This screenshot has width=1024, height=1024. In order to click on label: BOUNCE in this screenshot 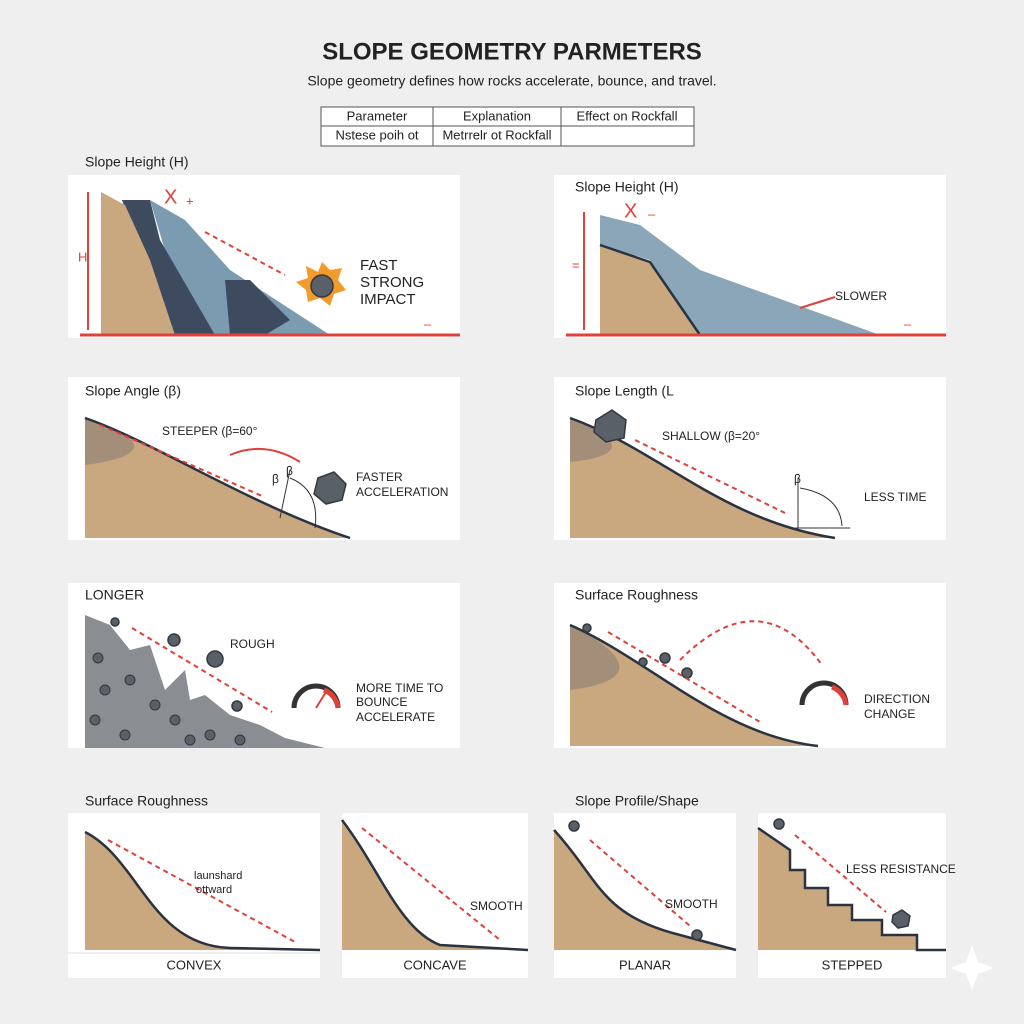, I will do `click(381, 702)`.